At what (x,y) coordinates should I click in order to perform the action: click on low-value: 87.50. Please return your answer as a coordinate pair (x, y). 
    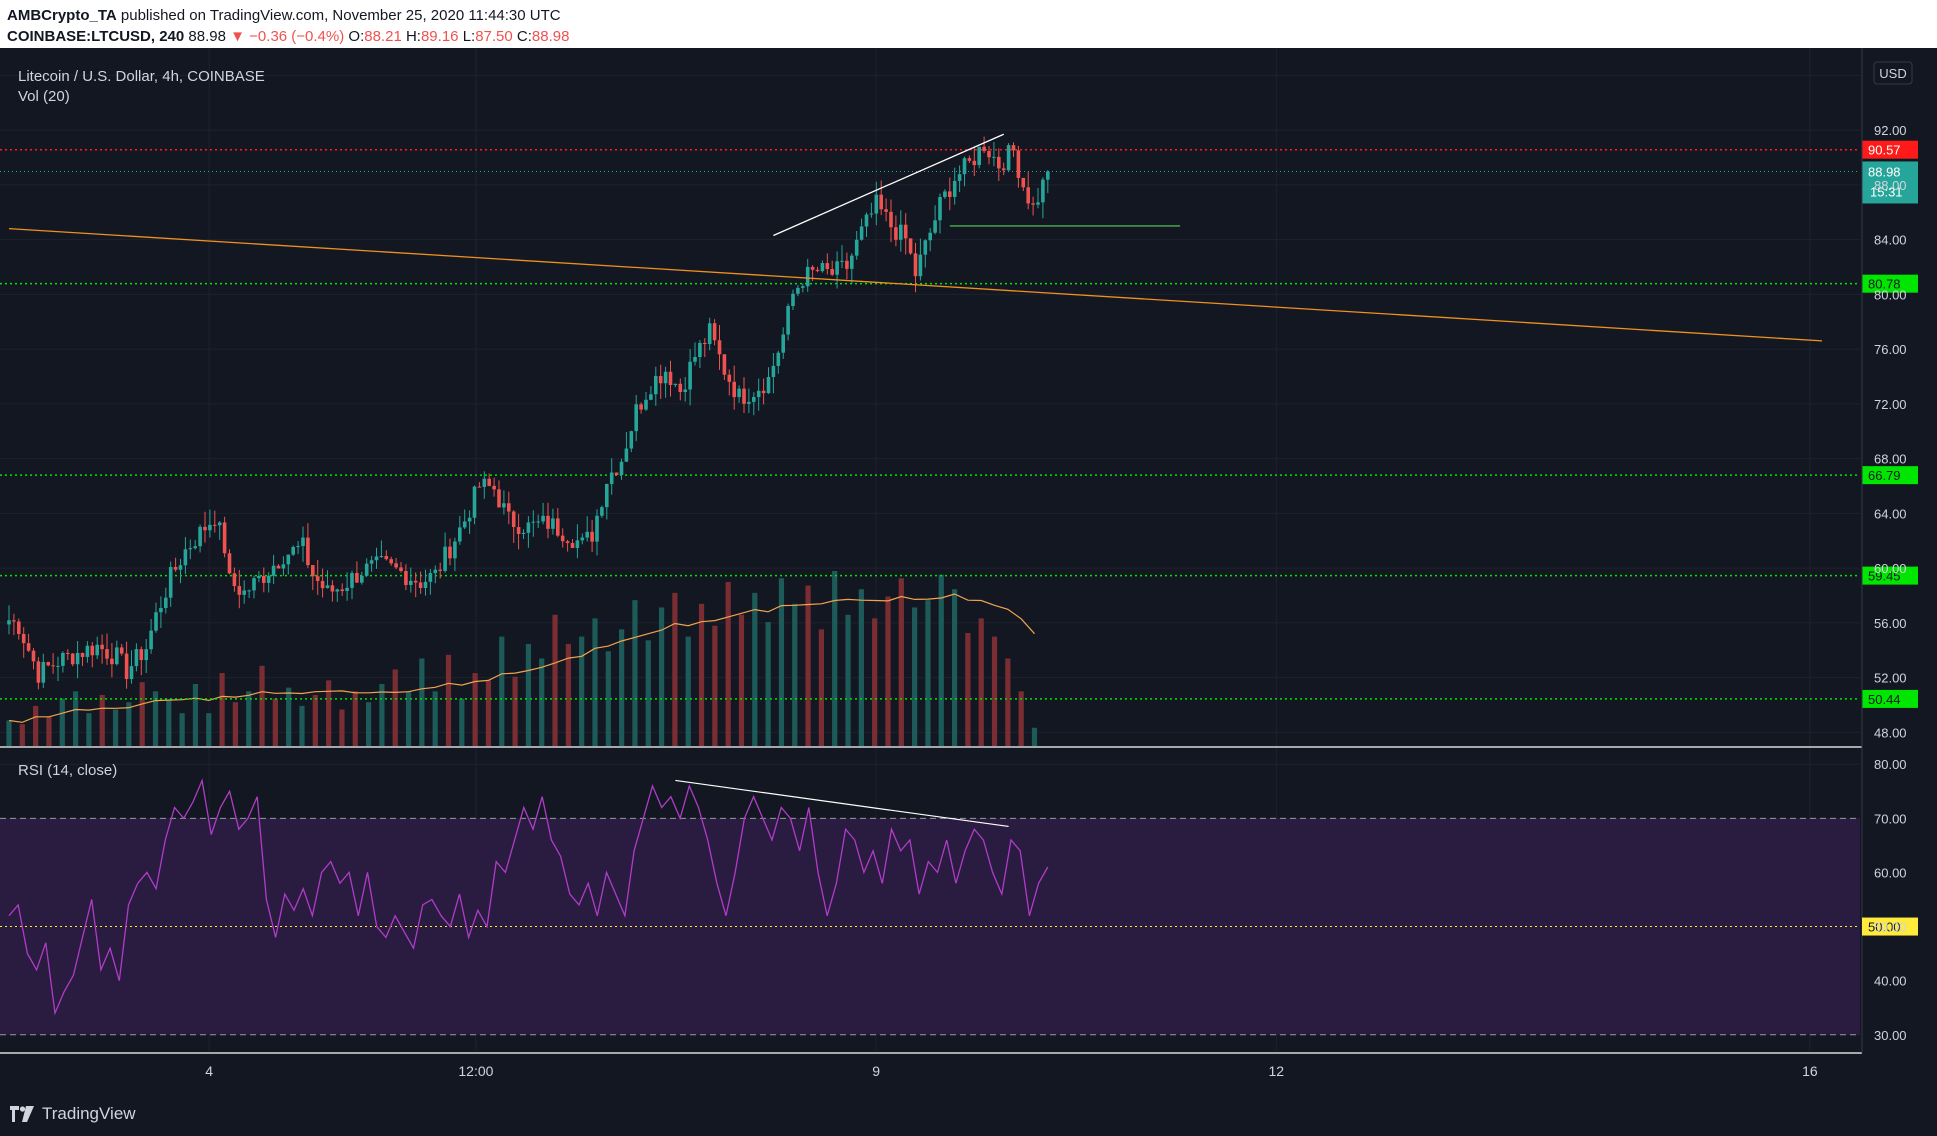
    Looking at the image, I should click on (494, 36).